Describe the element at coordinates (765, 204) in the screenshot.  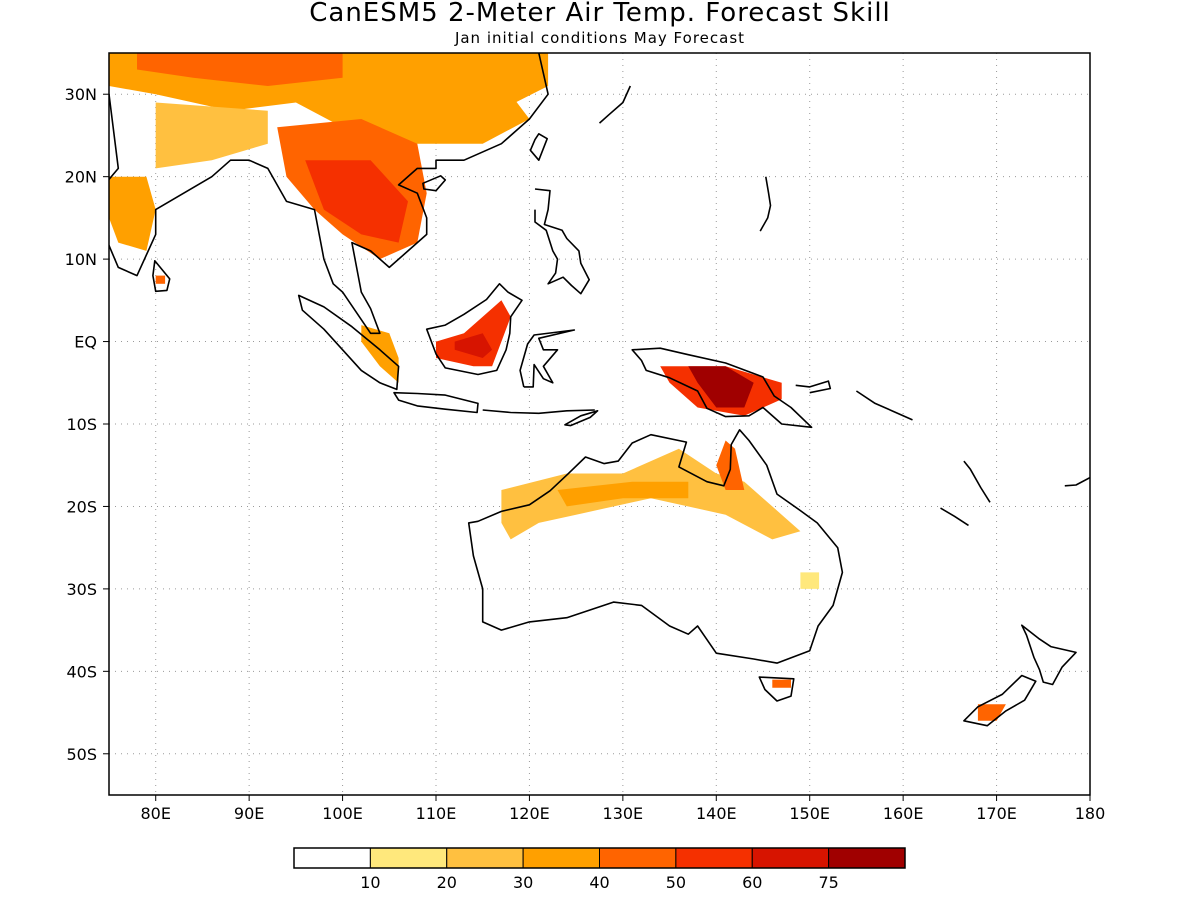
I see `coastline-micronesia-arc` at that location.